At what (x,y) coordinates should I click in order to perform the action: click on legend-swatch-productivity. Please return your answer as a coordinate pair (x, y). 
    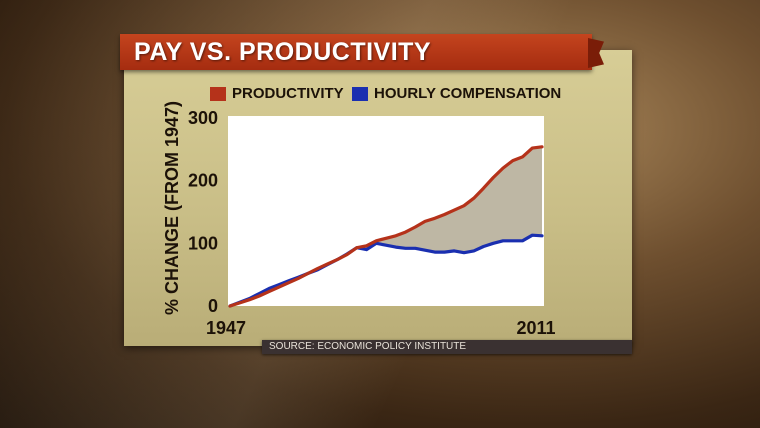
    Looking at the image, I should click on (218, 94).